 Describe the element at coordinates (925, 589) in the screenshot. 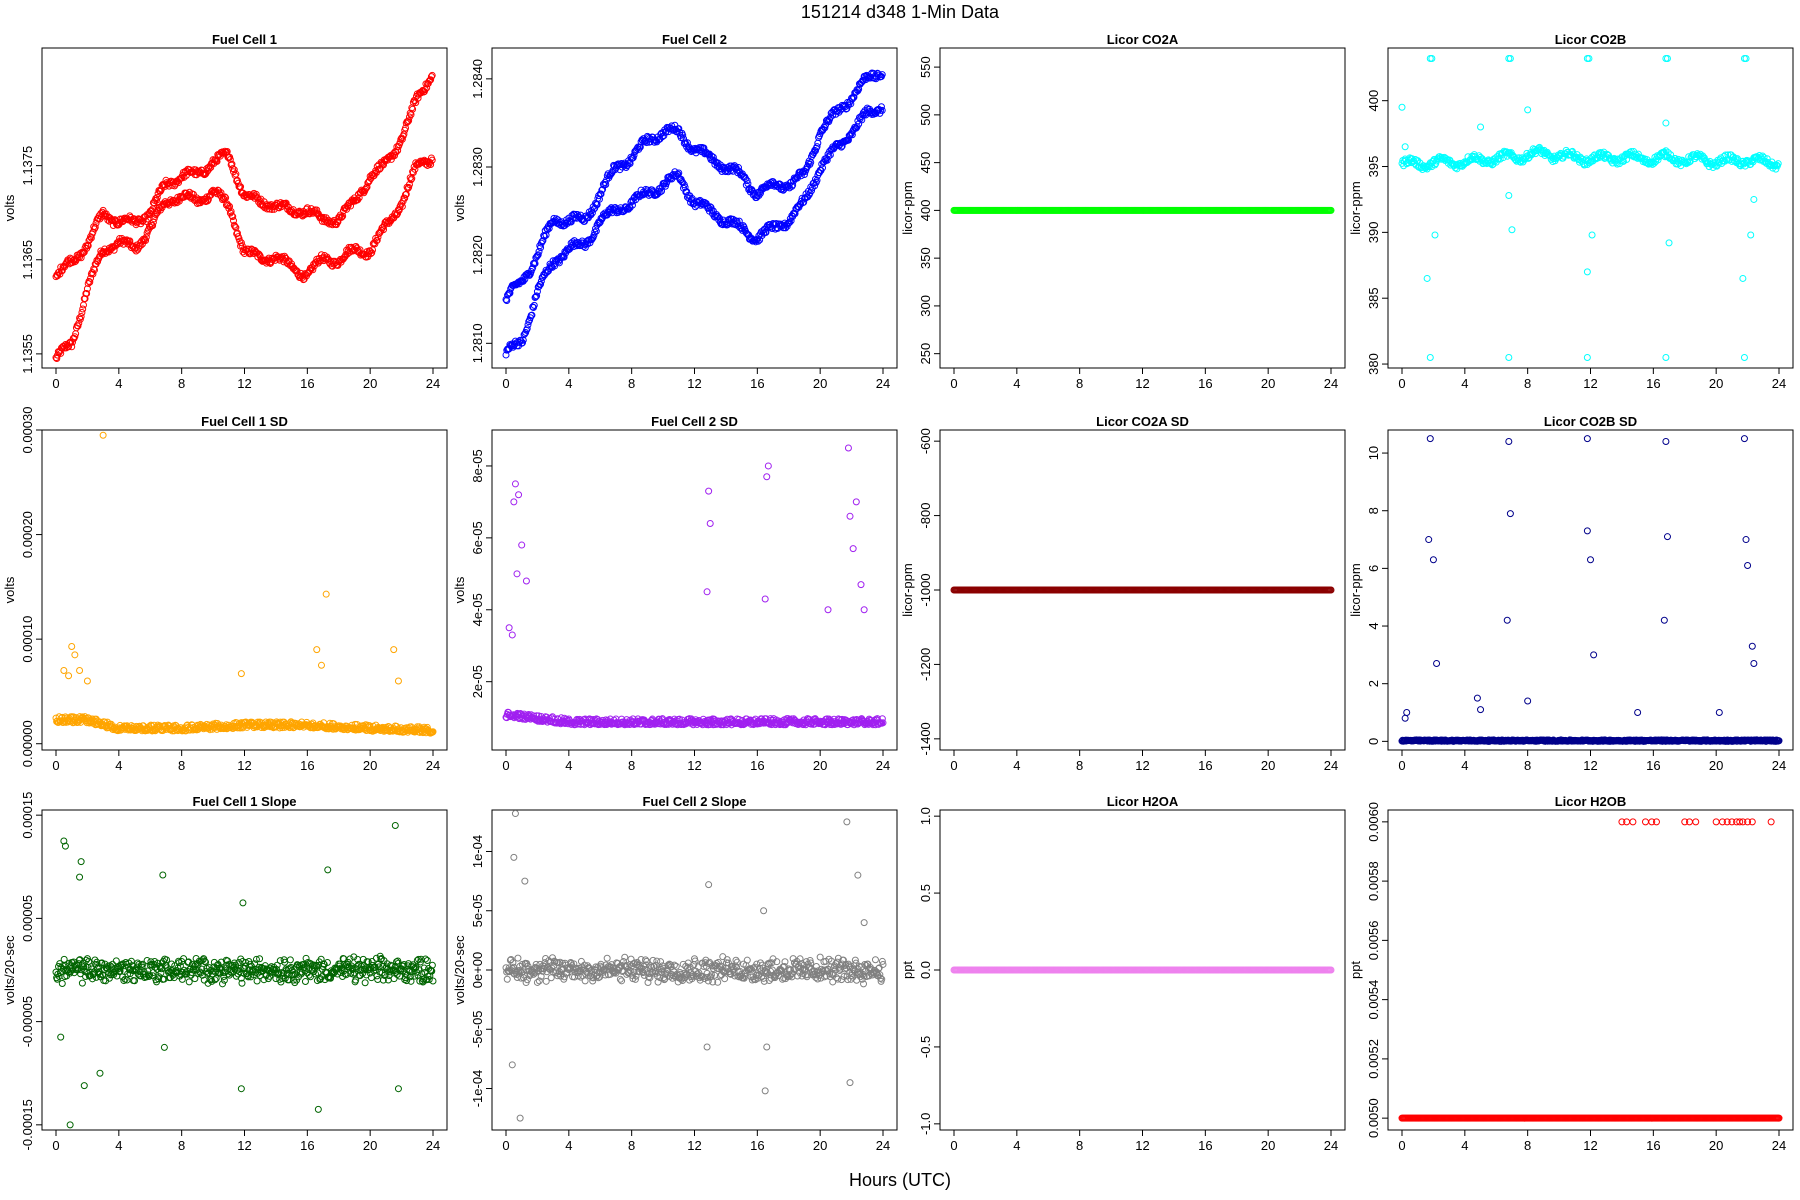

I see `y-tick-label: -1000` at that location.